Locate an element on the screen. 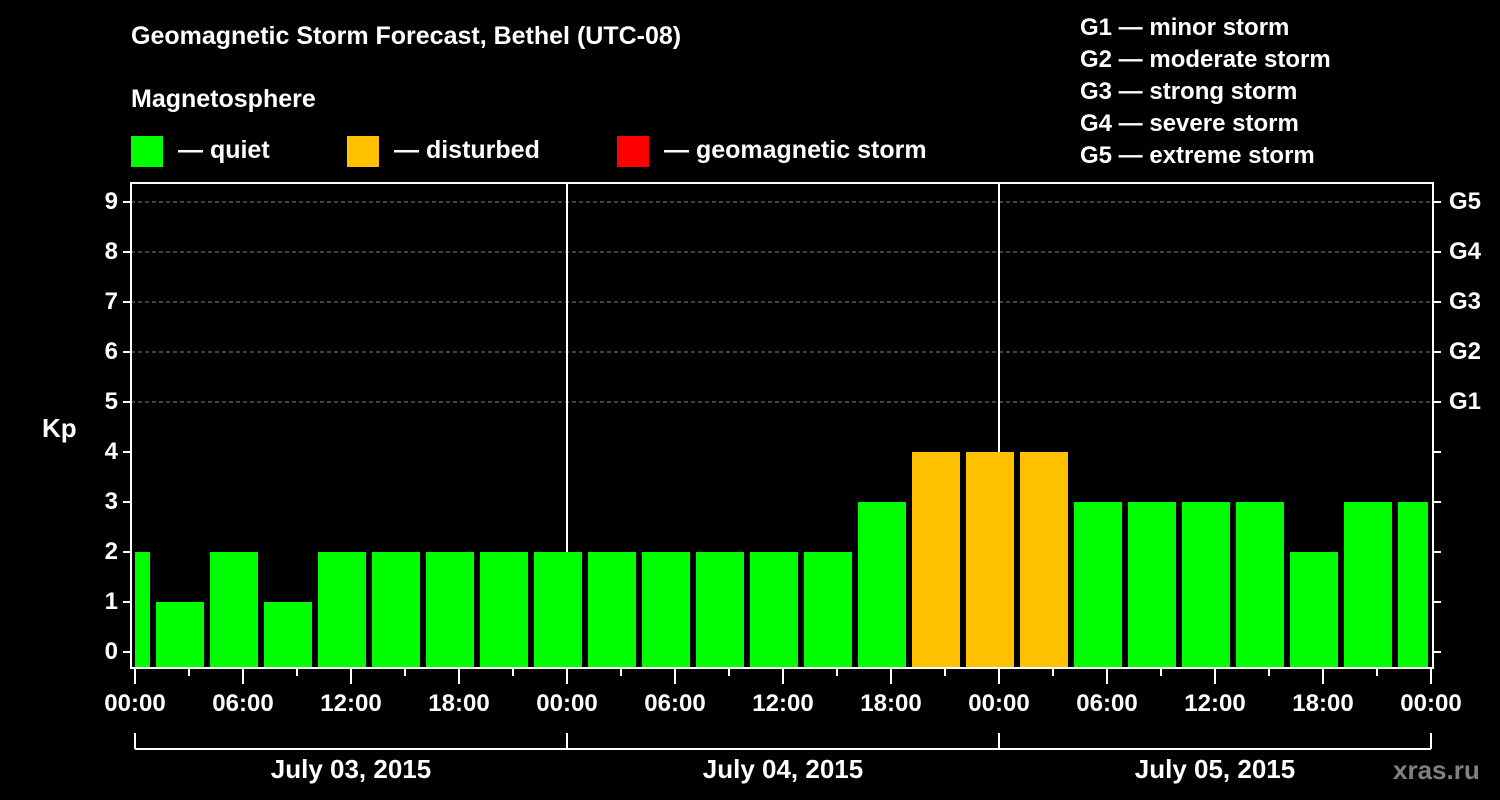  legend-label-disturbed: — disturbed is located at coordinates (467, 150).